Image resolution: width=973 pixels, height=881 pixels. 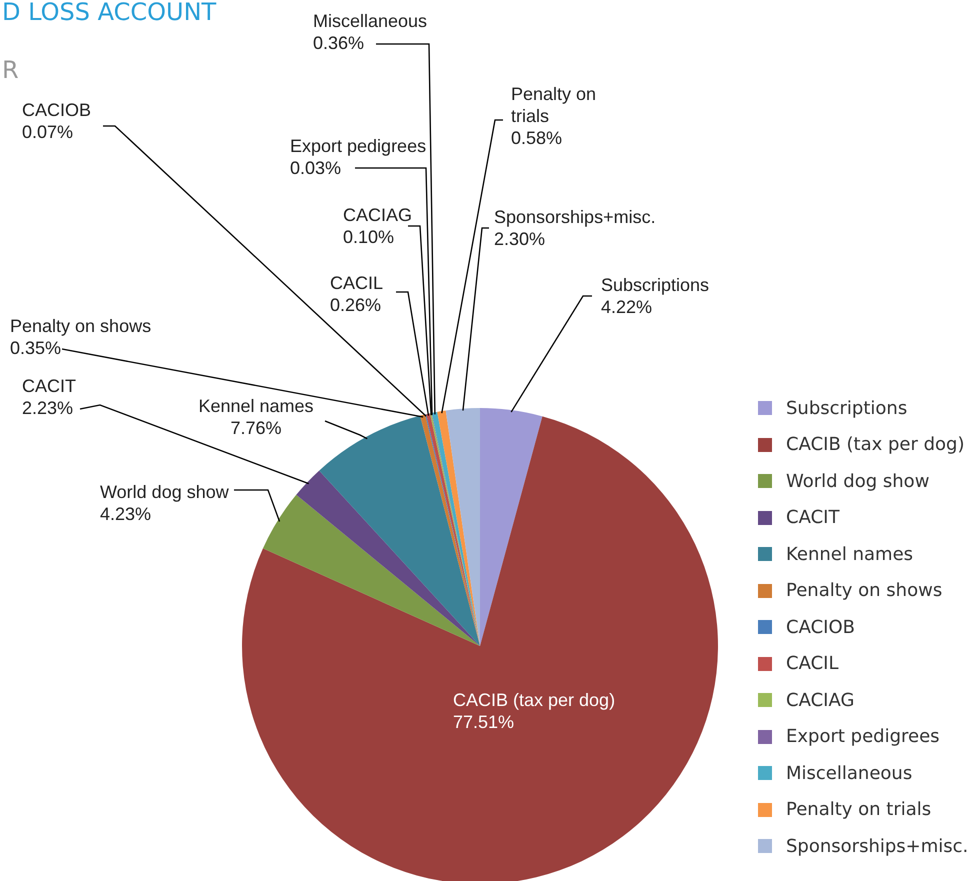 What do you see at coordinates (877, 846) in the screenshot?
I see `legend-label: Sponsorships+misc.` at bounding box center [877, 846].